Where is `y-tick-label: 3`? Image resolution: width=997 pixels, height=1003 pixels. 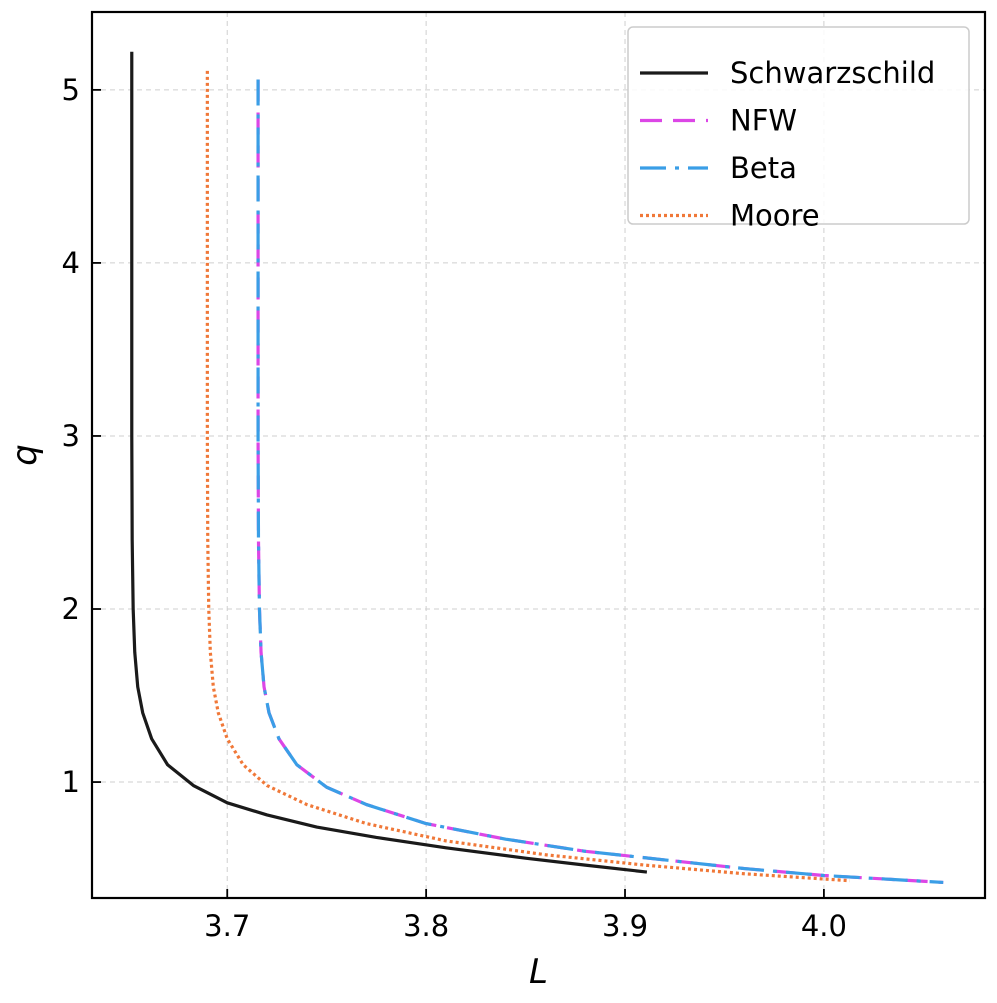 y-tick-label: 3 is located at coordinates (71, 436).